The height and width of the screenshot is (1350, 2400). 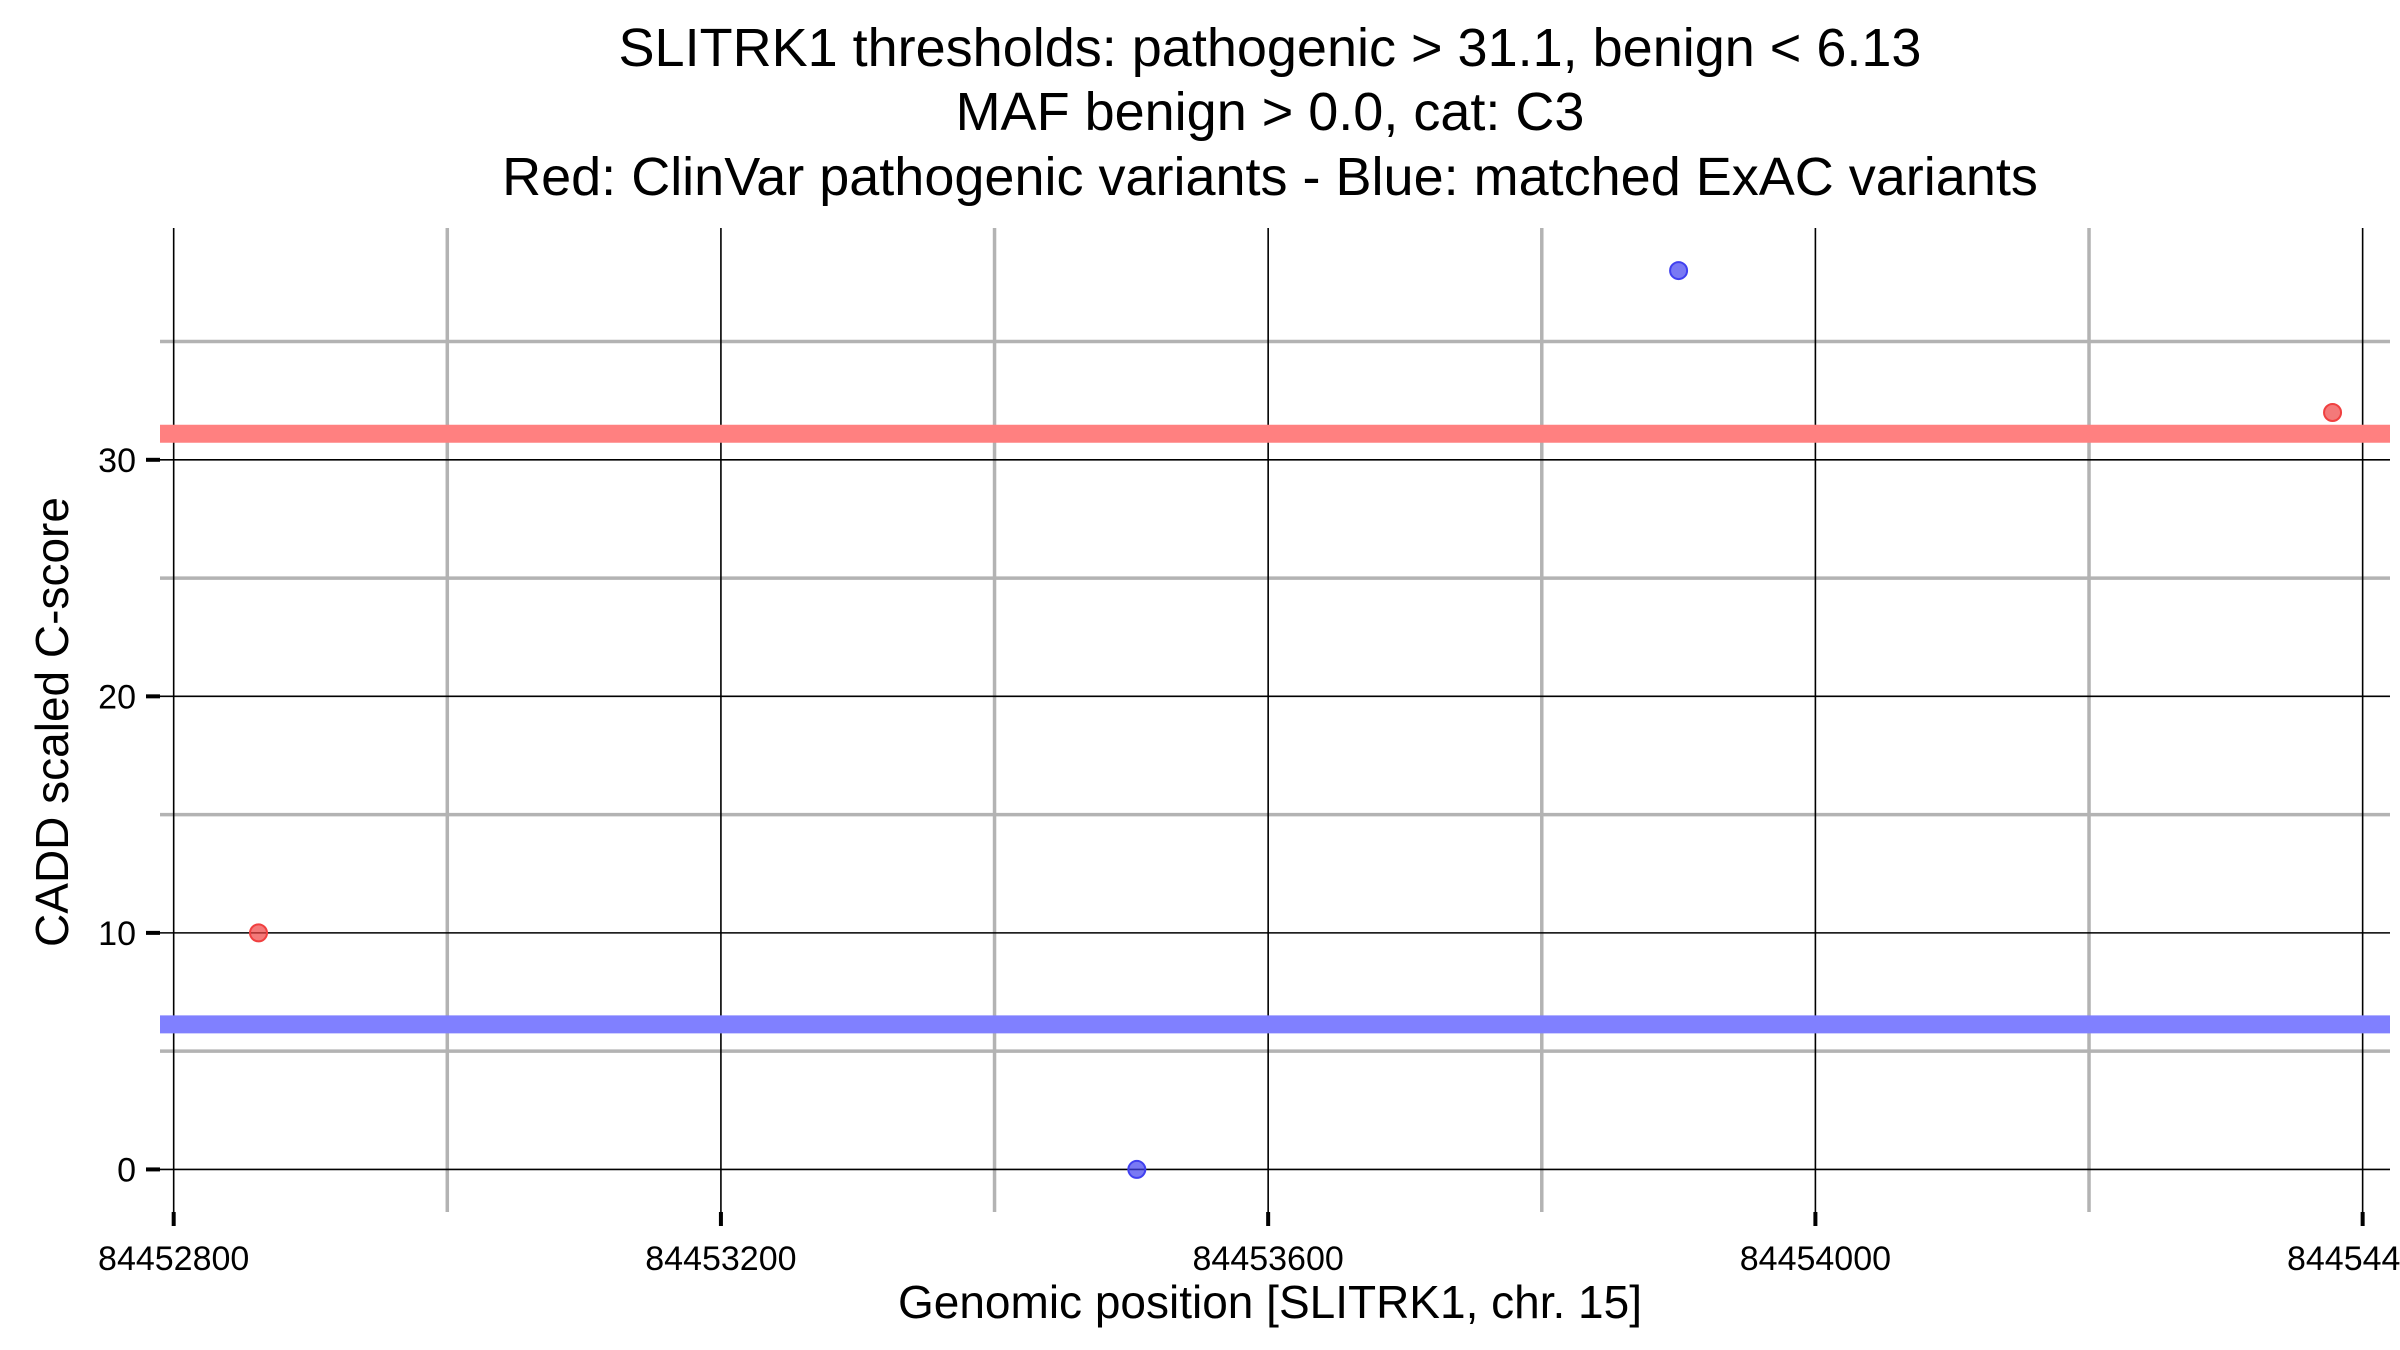 What do you see at coordinates (720, 1259) in the screenshot?
I see `x-tick-label-1: 84453200` at bounding box center [720, 1259].